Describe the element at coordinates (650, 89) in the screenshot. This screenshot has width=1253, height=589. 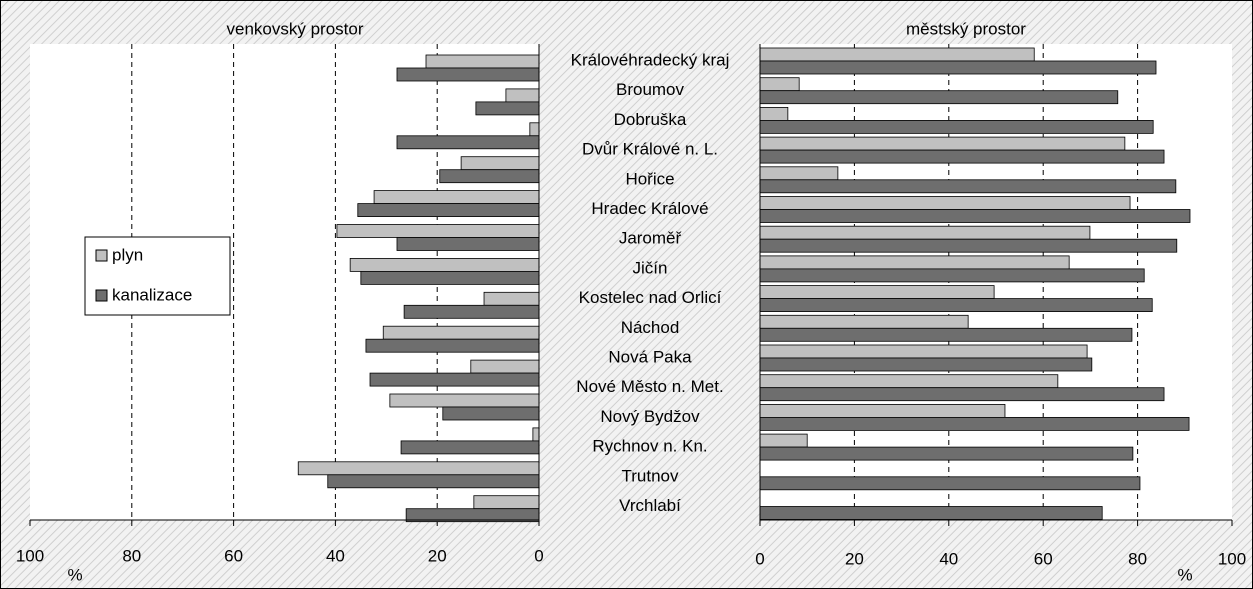
I see `category-label: Broumov` at that location.